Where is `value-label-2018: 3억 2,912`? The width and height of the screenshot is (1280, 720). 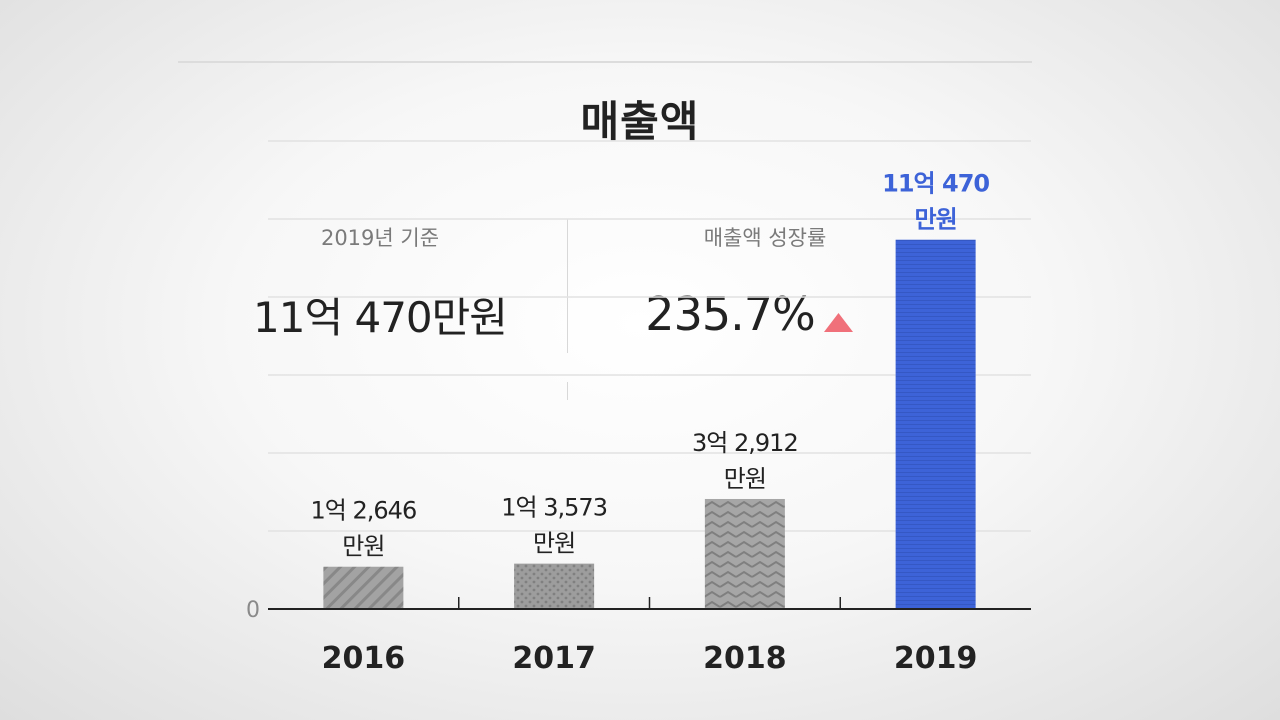
value-label-2018: 3억 2,912 is located at coordinates (745, 443).